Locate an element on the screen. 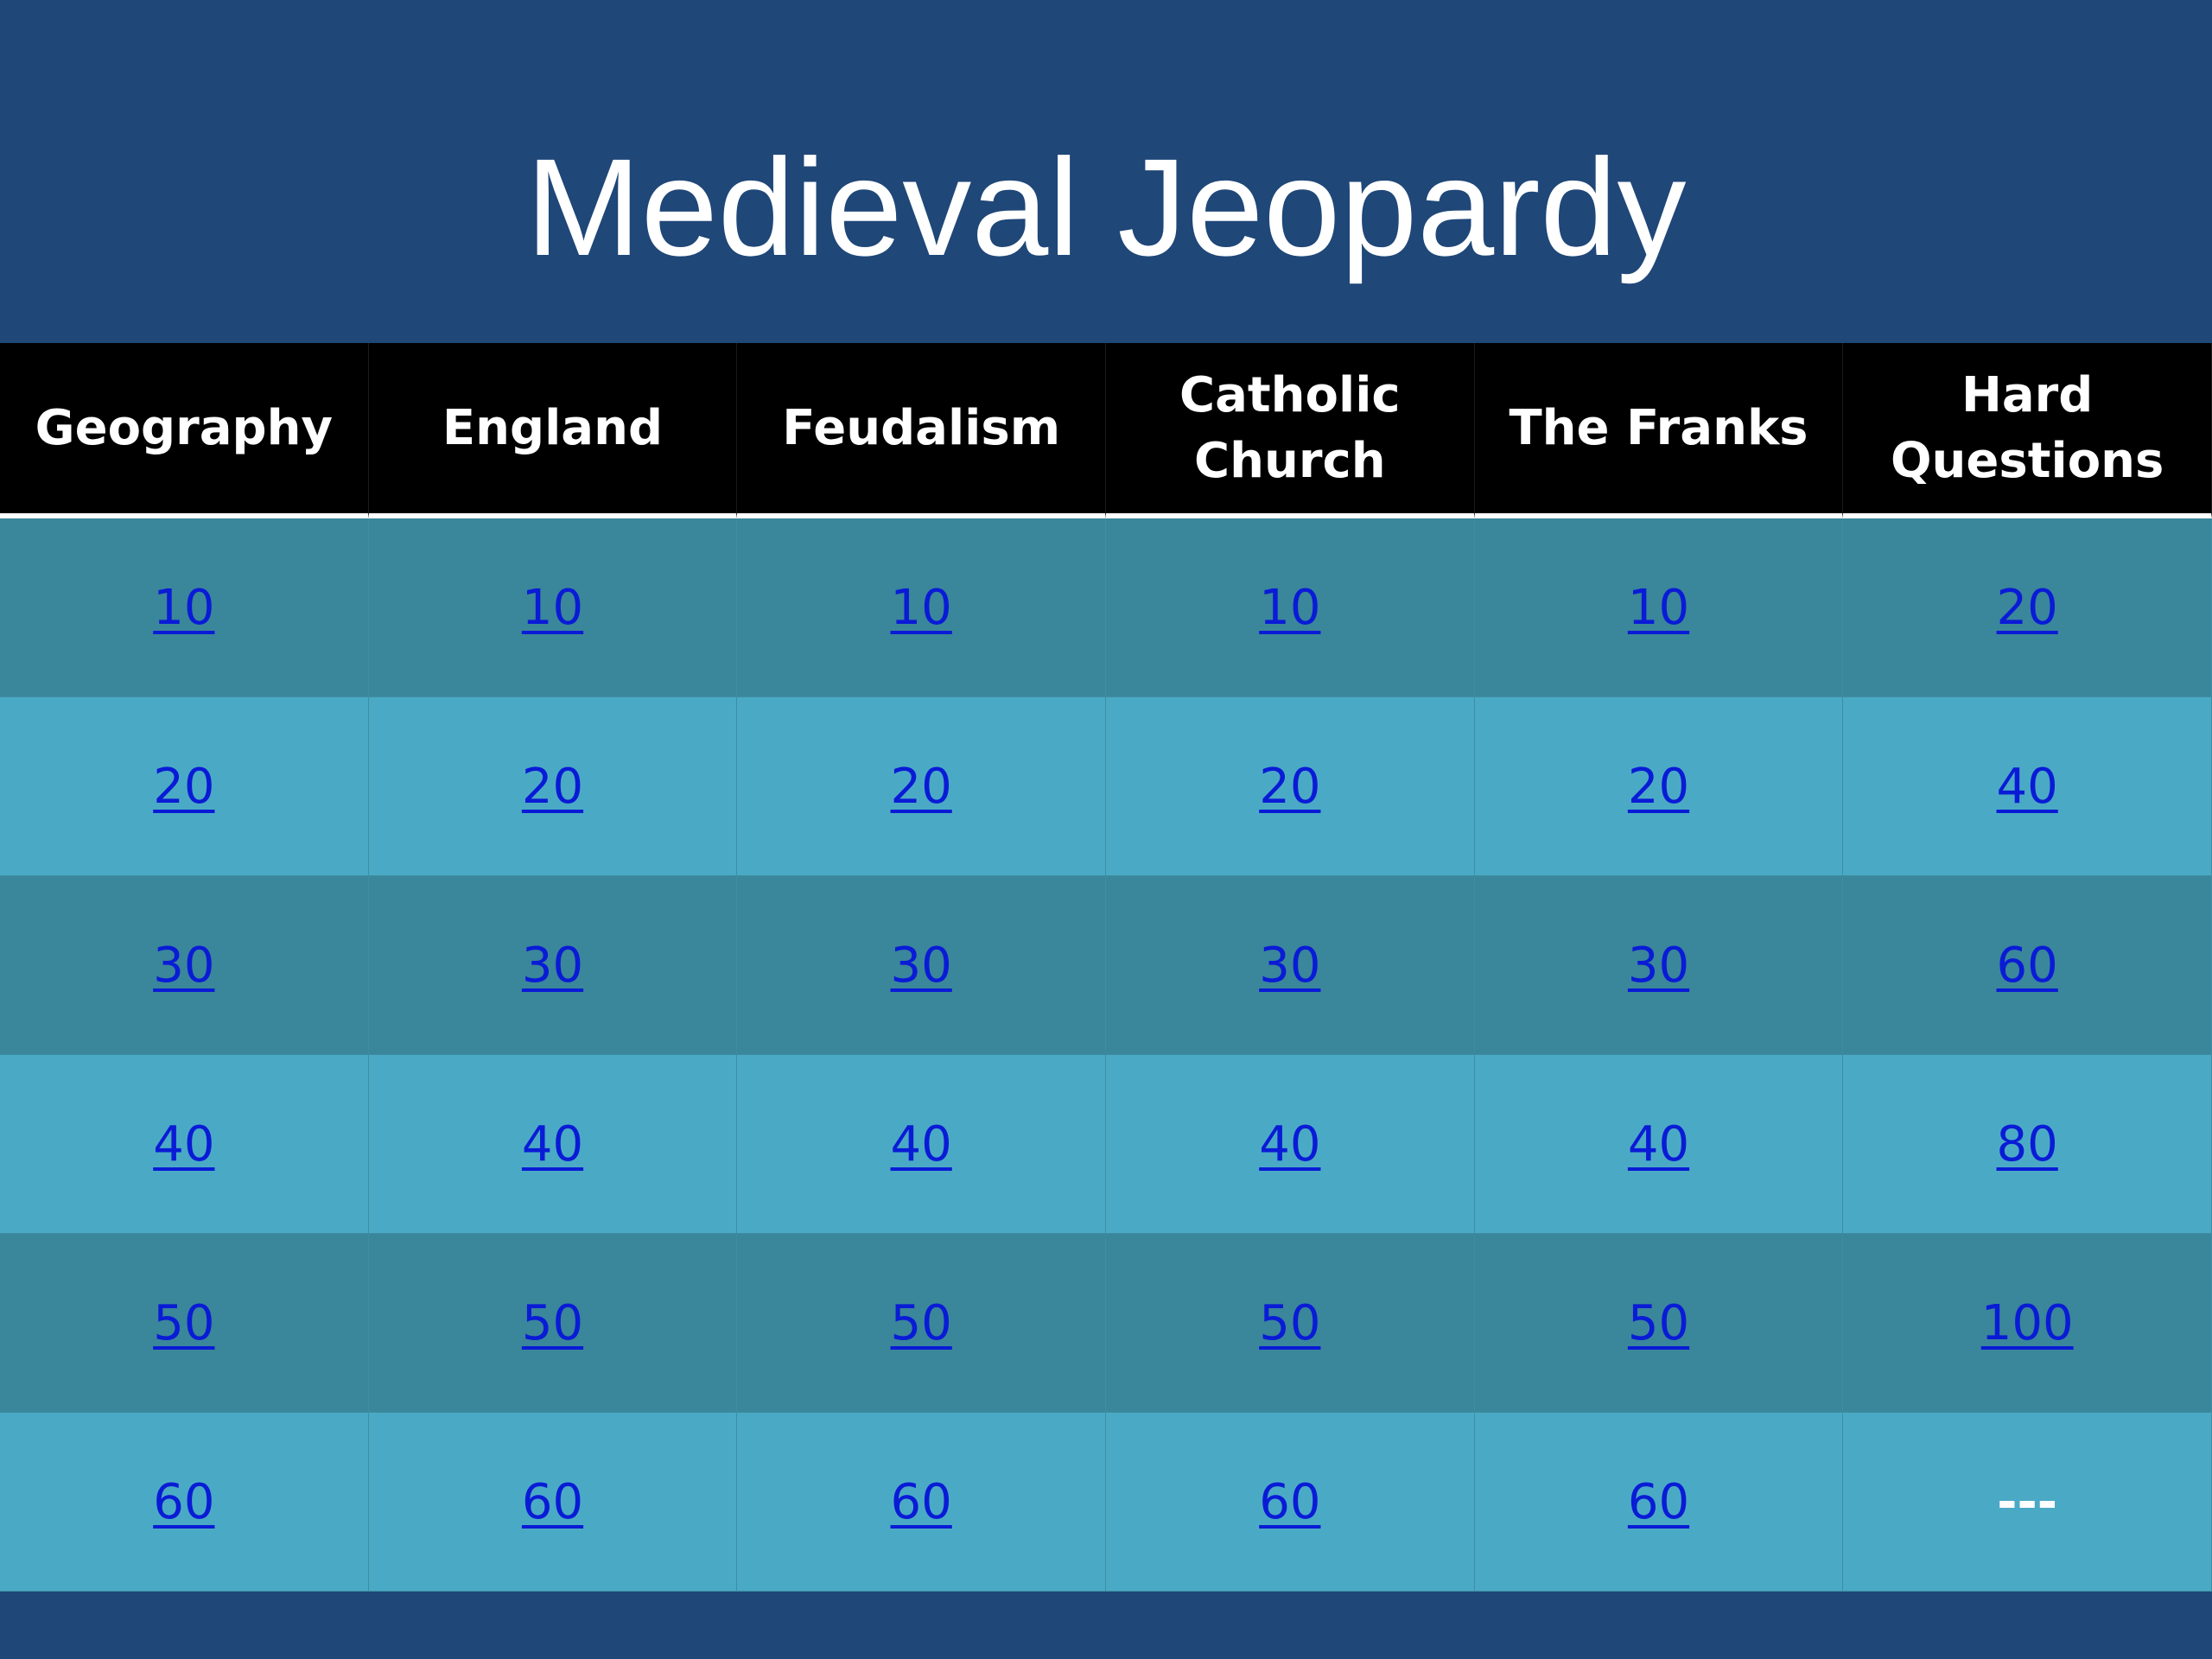 The height and width of the screenshot is (1659, 2212). category-label: Catholic Church is located at coordinates (1290, 427).